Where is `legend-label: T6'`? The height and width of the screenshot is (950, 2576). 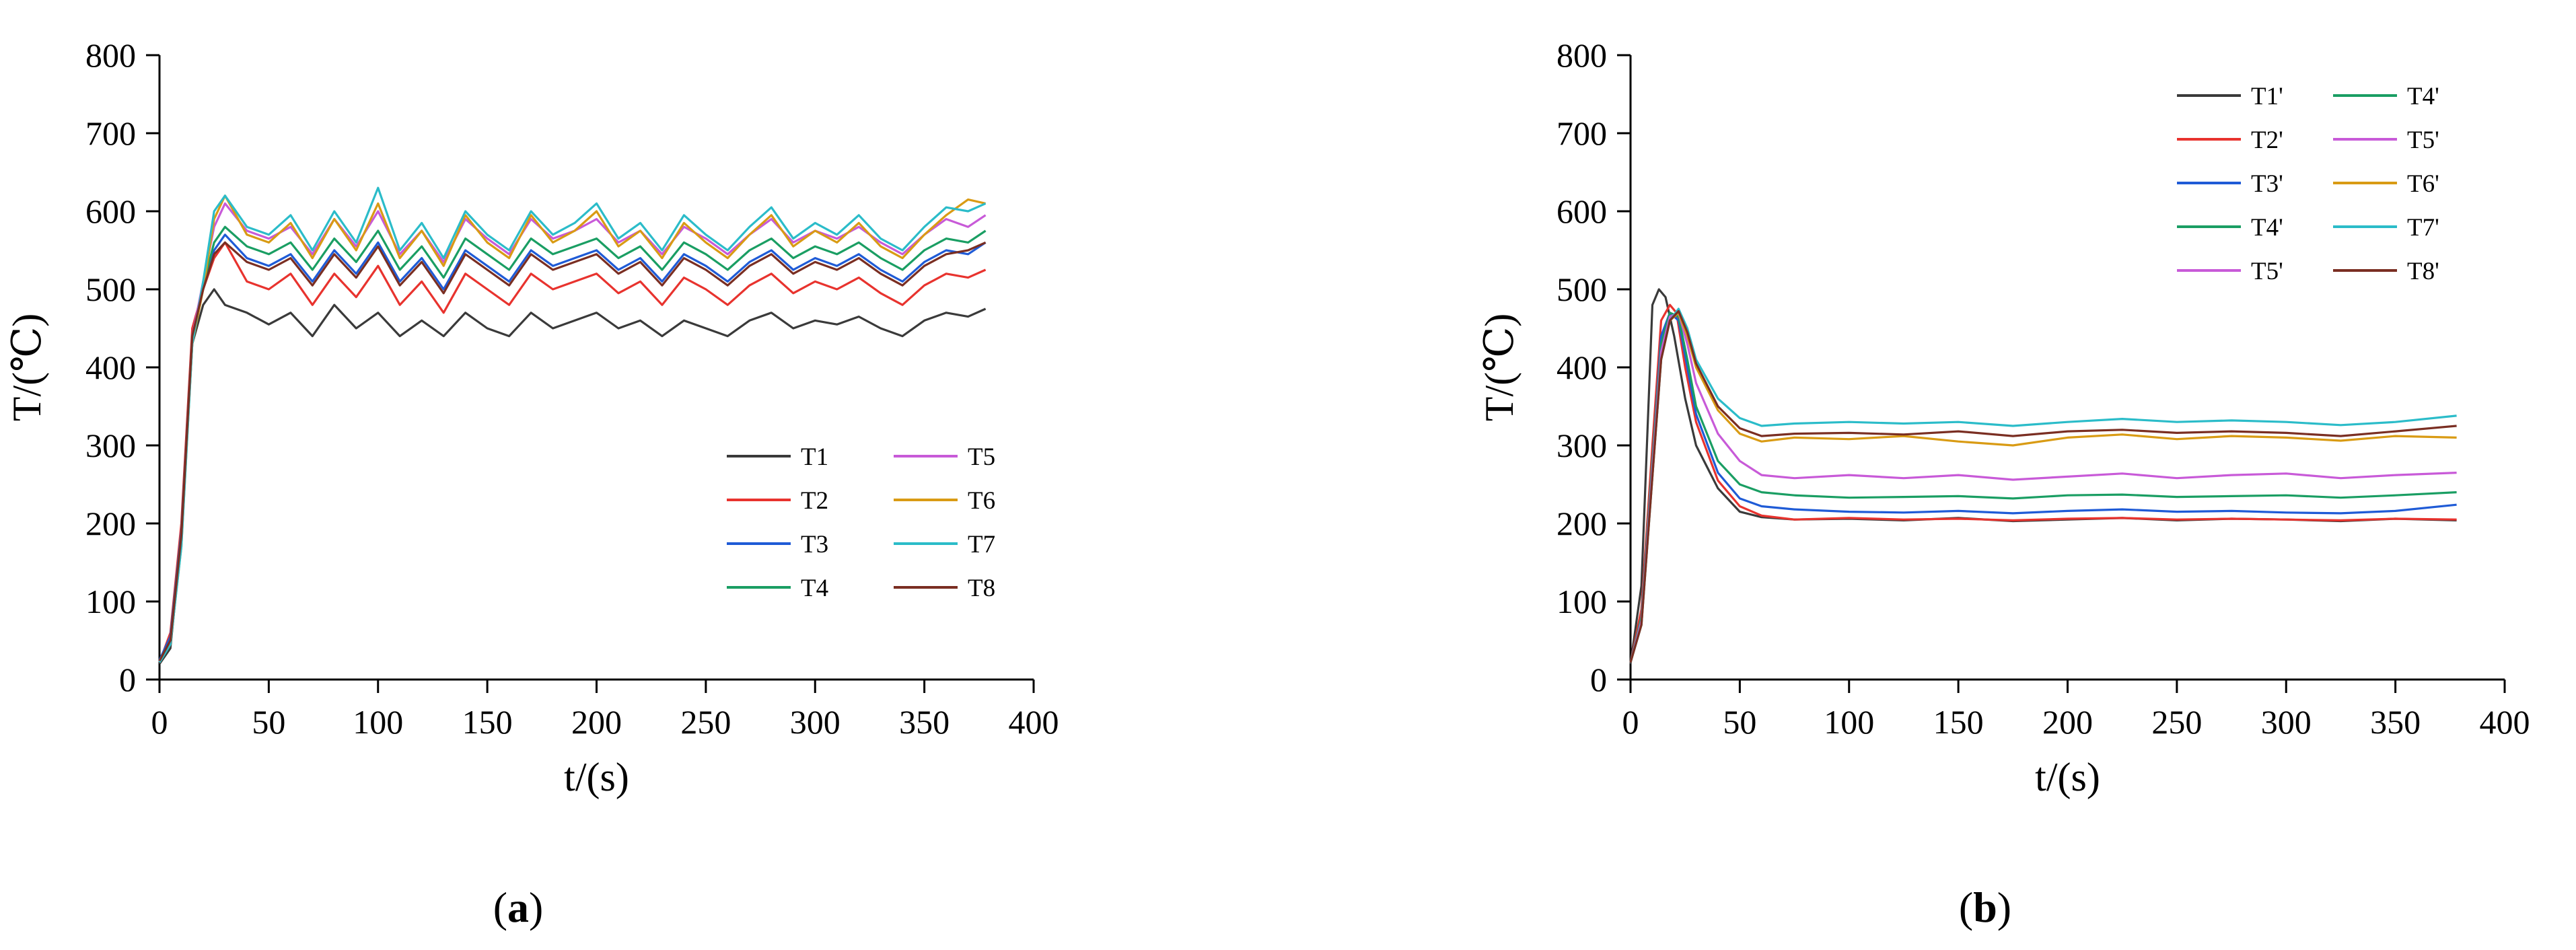
legend-label: T6' is located at coordinates (2423, 184).